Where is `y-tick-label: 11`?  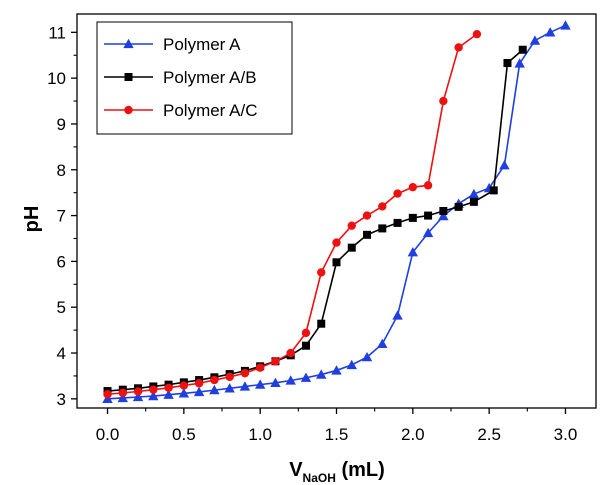
y-tick-label: 11 is located at coordinates (57, 32).